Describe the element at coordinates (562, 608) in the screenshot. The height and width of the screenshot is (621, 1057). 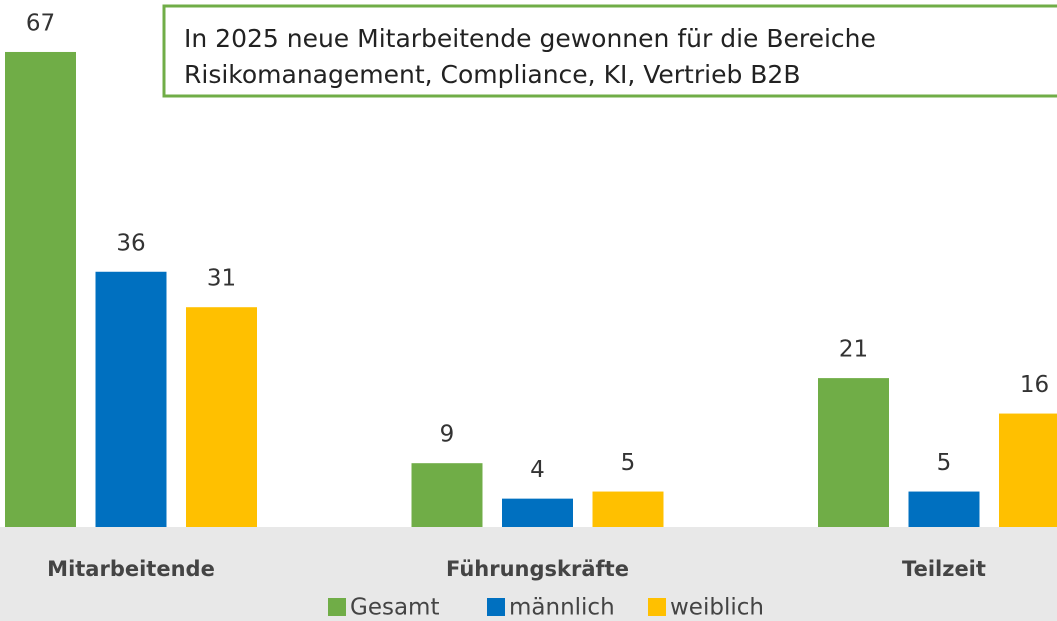
I see `legend-label: männlich` at that location.